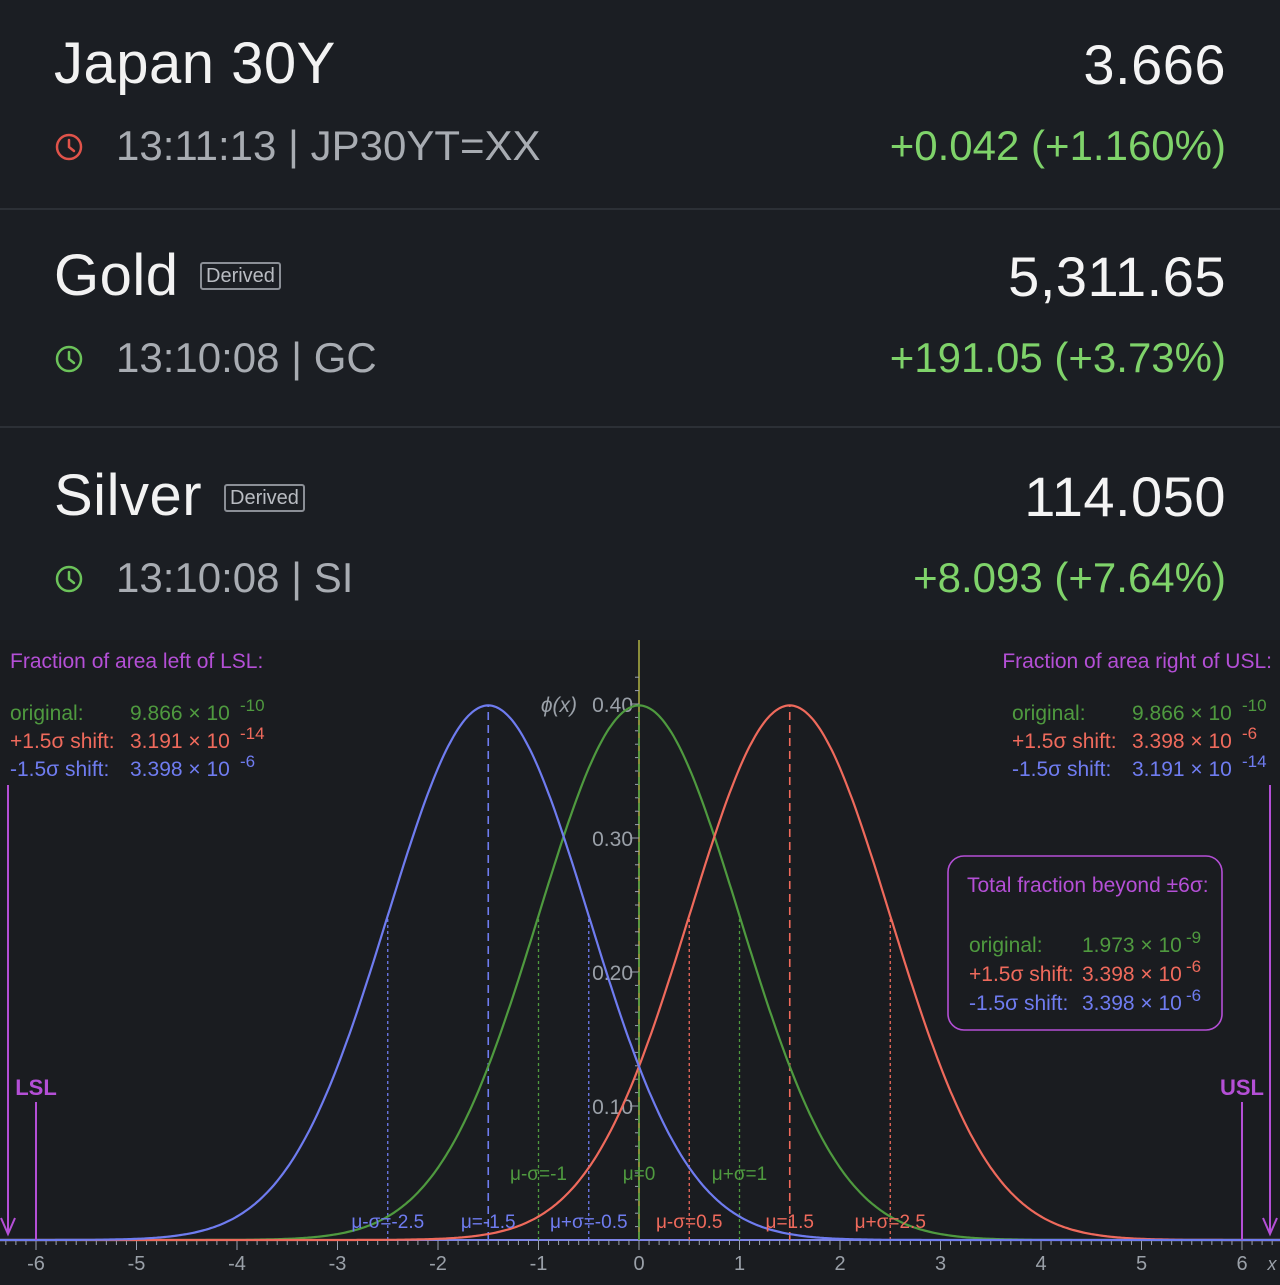 Image resolution: width=1280 pixels, height=1285 pixels. I want to click on total-fraction-title: Total fraction beyond ±6σ:, so click(1088, 885).